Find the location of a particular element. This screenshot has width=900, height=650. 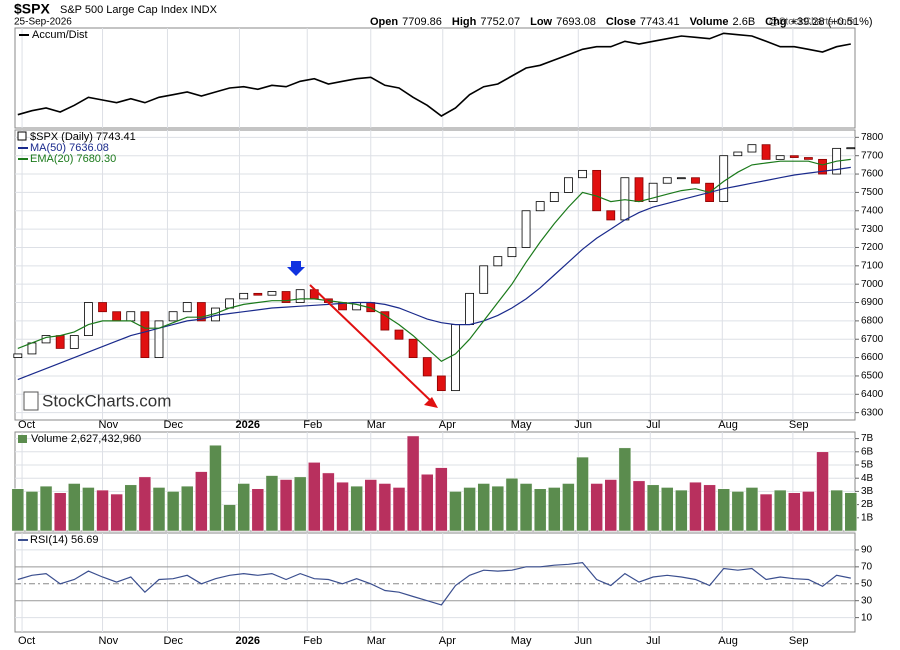

y-tick-label: 70 is located at coordinates (867, 566).